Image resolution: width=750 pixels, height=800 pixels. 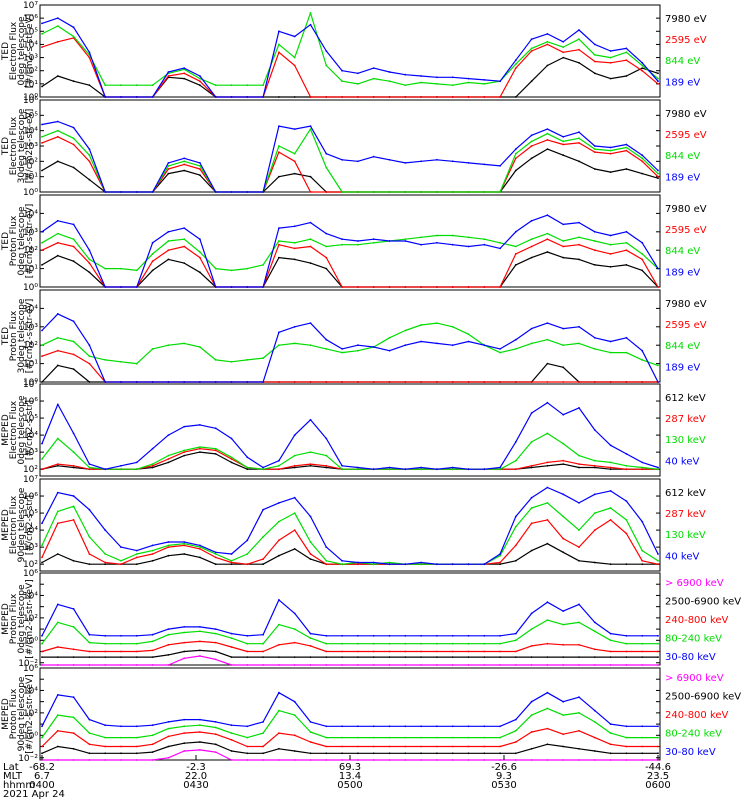 What do you see at coordinates (22, 524) in the screenshot?
I see `panel-6-ylabel: 90deg telescope` at bounding box center [22, 524].